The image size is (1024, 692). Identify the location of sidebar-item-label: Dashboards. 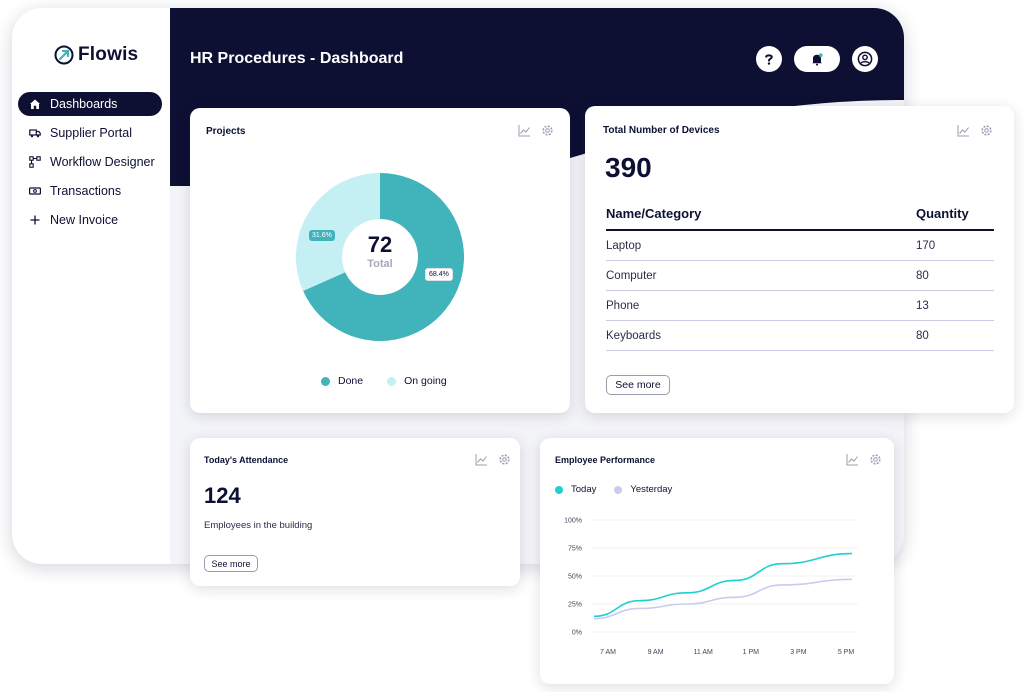
(84, 104).